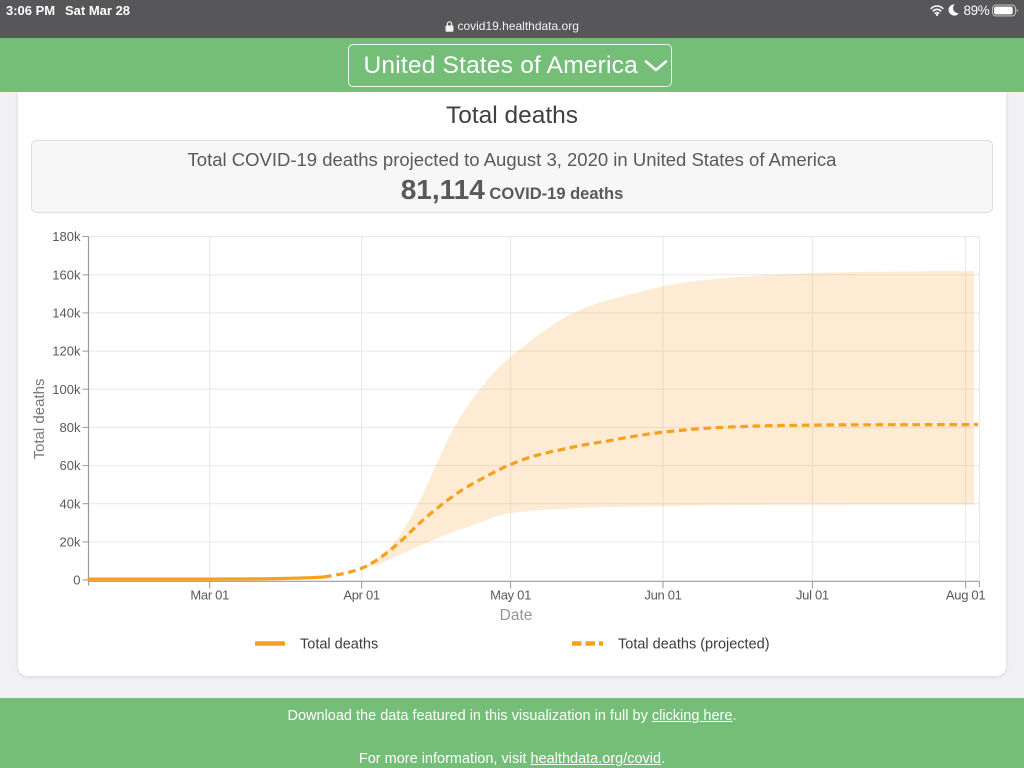 The image size is (1024, 768). I want to click on svg-text: Apr 01, so click(361, 595).